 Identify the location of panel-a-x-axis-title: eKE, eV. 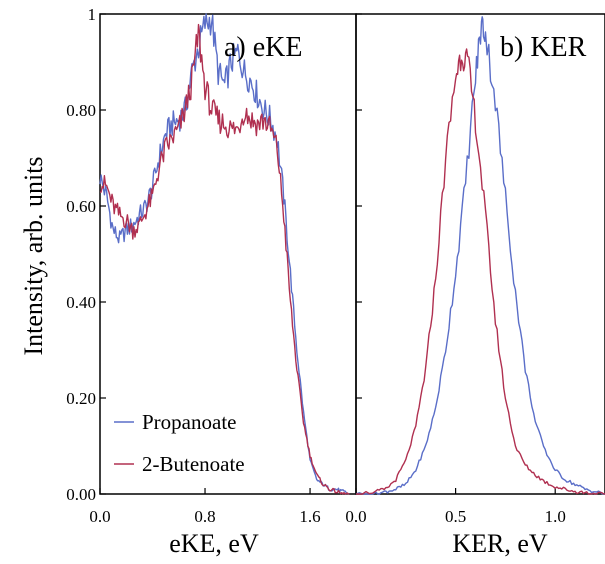
(214, 543).